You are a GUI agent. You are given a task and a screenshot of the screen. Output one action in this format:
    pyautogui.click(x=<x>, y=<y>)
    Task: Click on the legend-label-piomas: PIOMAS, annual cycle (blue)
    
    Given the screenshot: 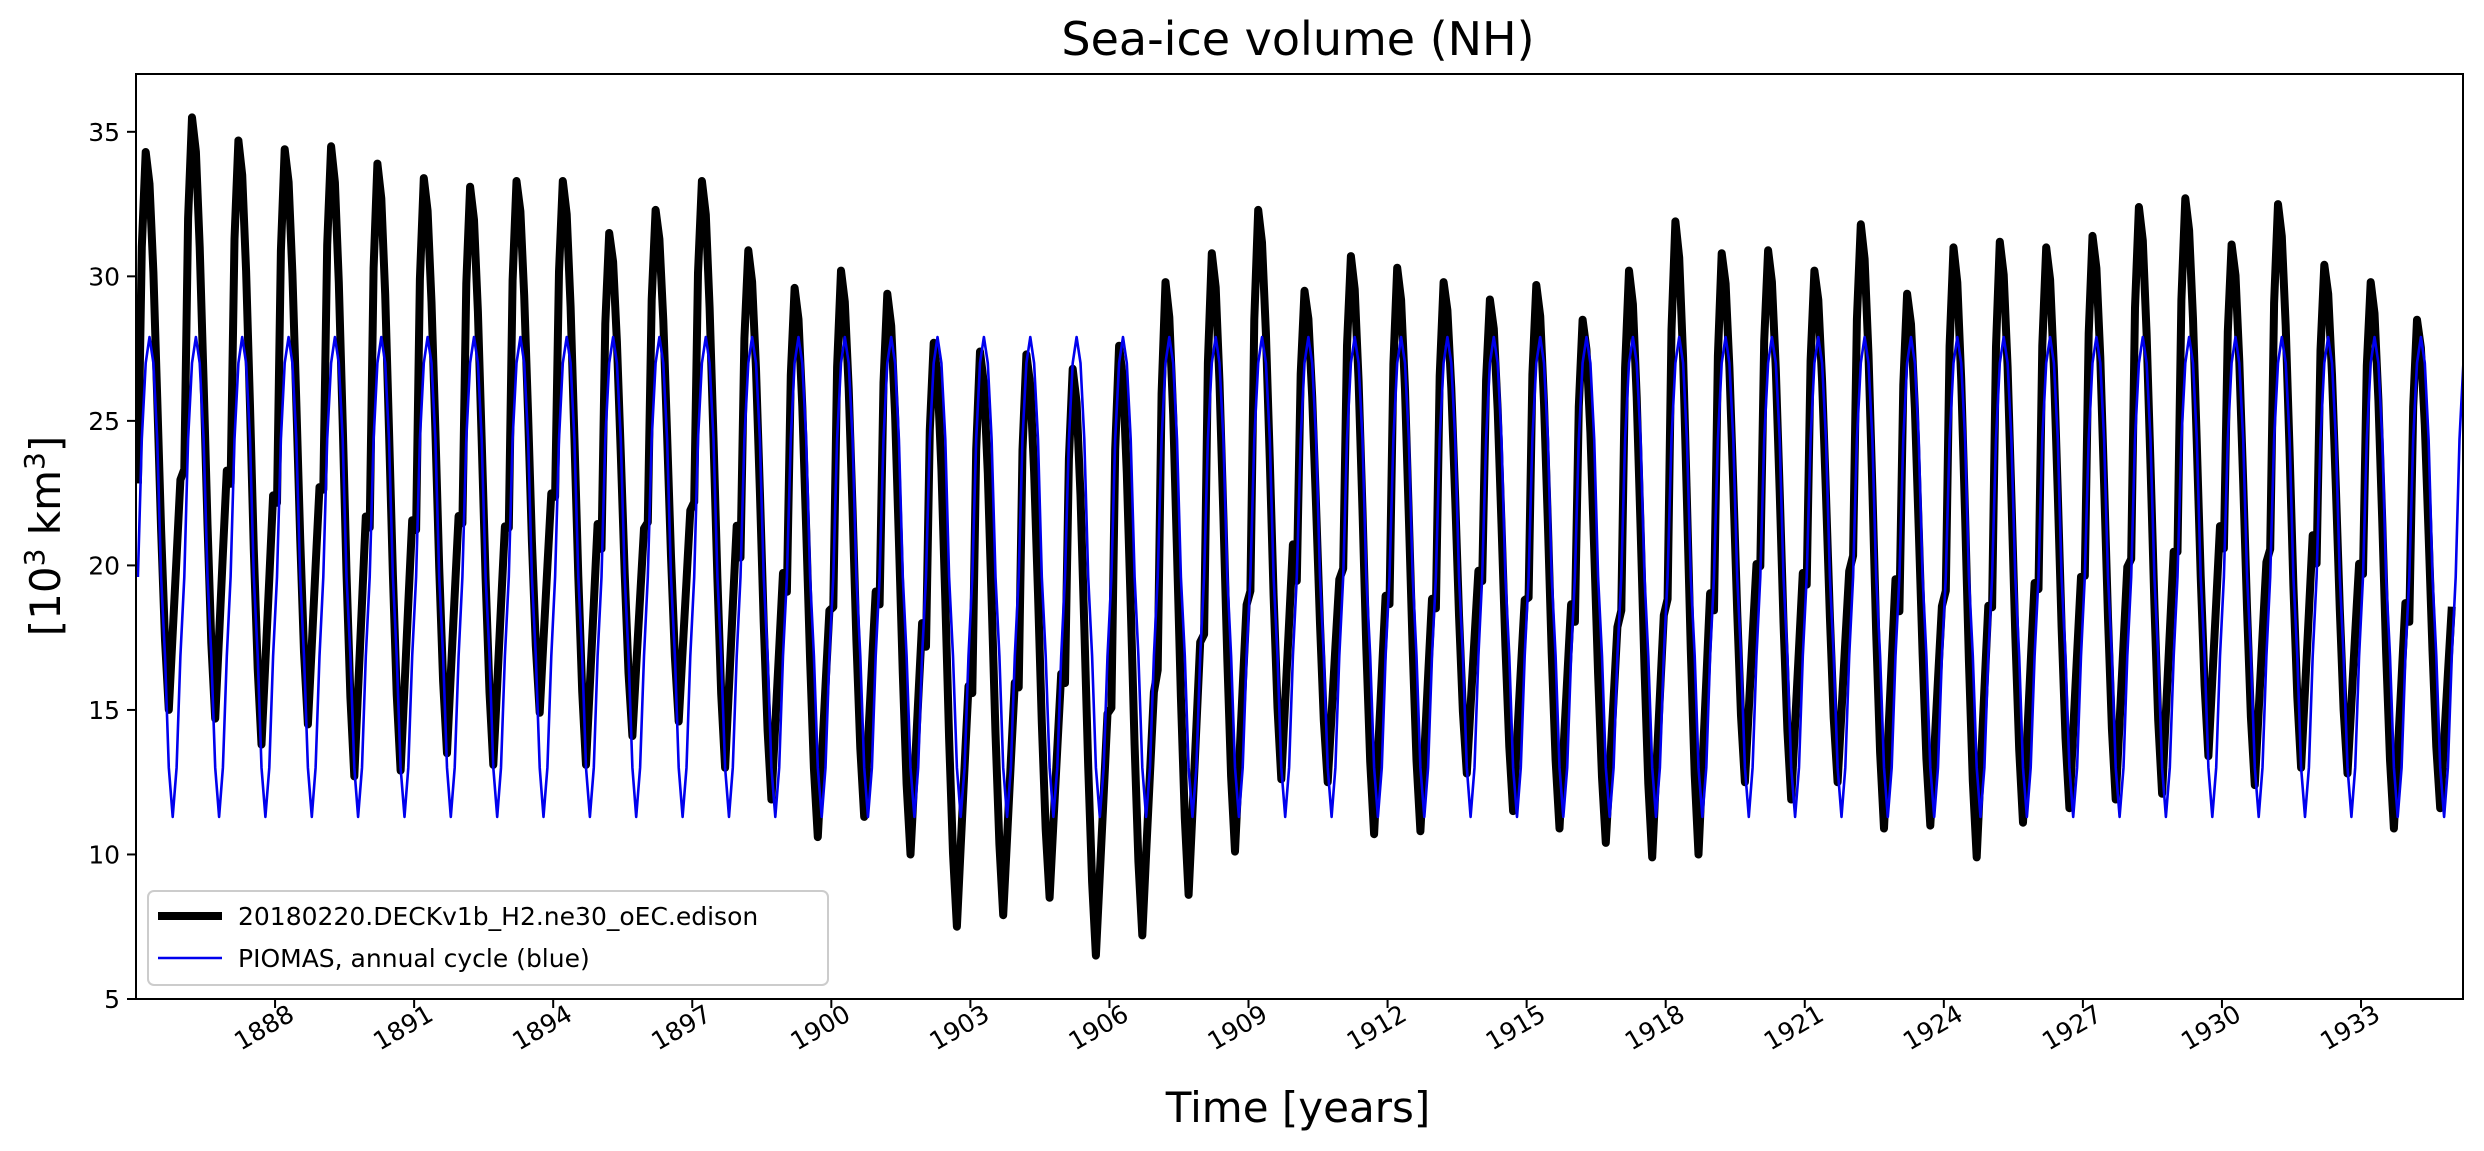 What is the action you would take?
    pyautogui.click(x=414, y=958)
    